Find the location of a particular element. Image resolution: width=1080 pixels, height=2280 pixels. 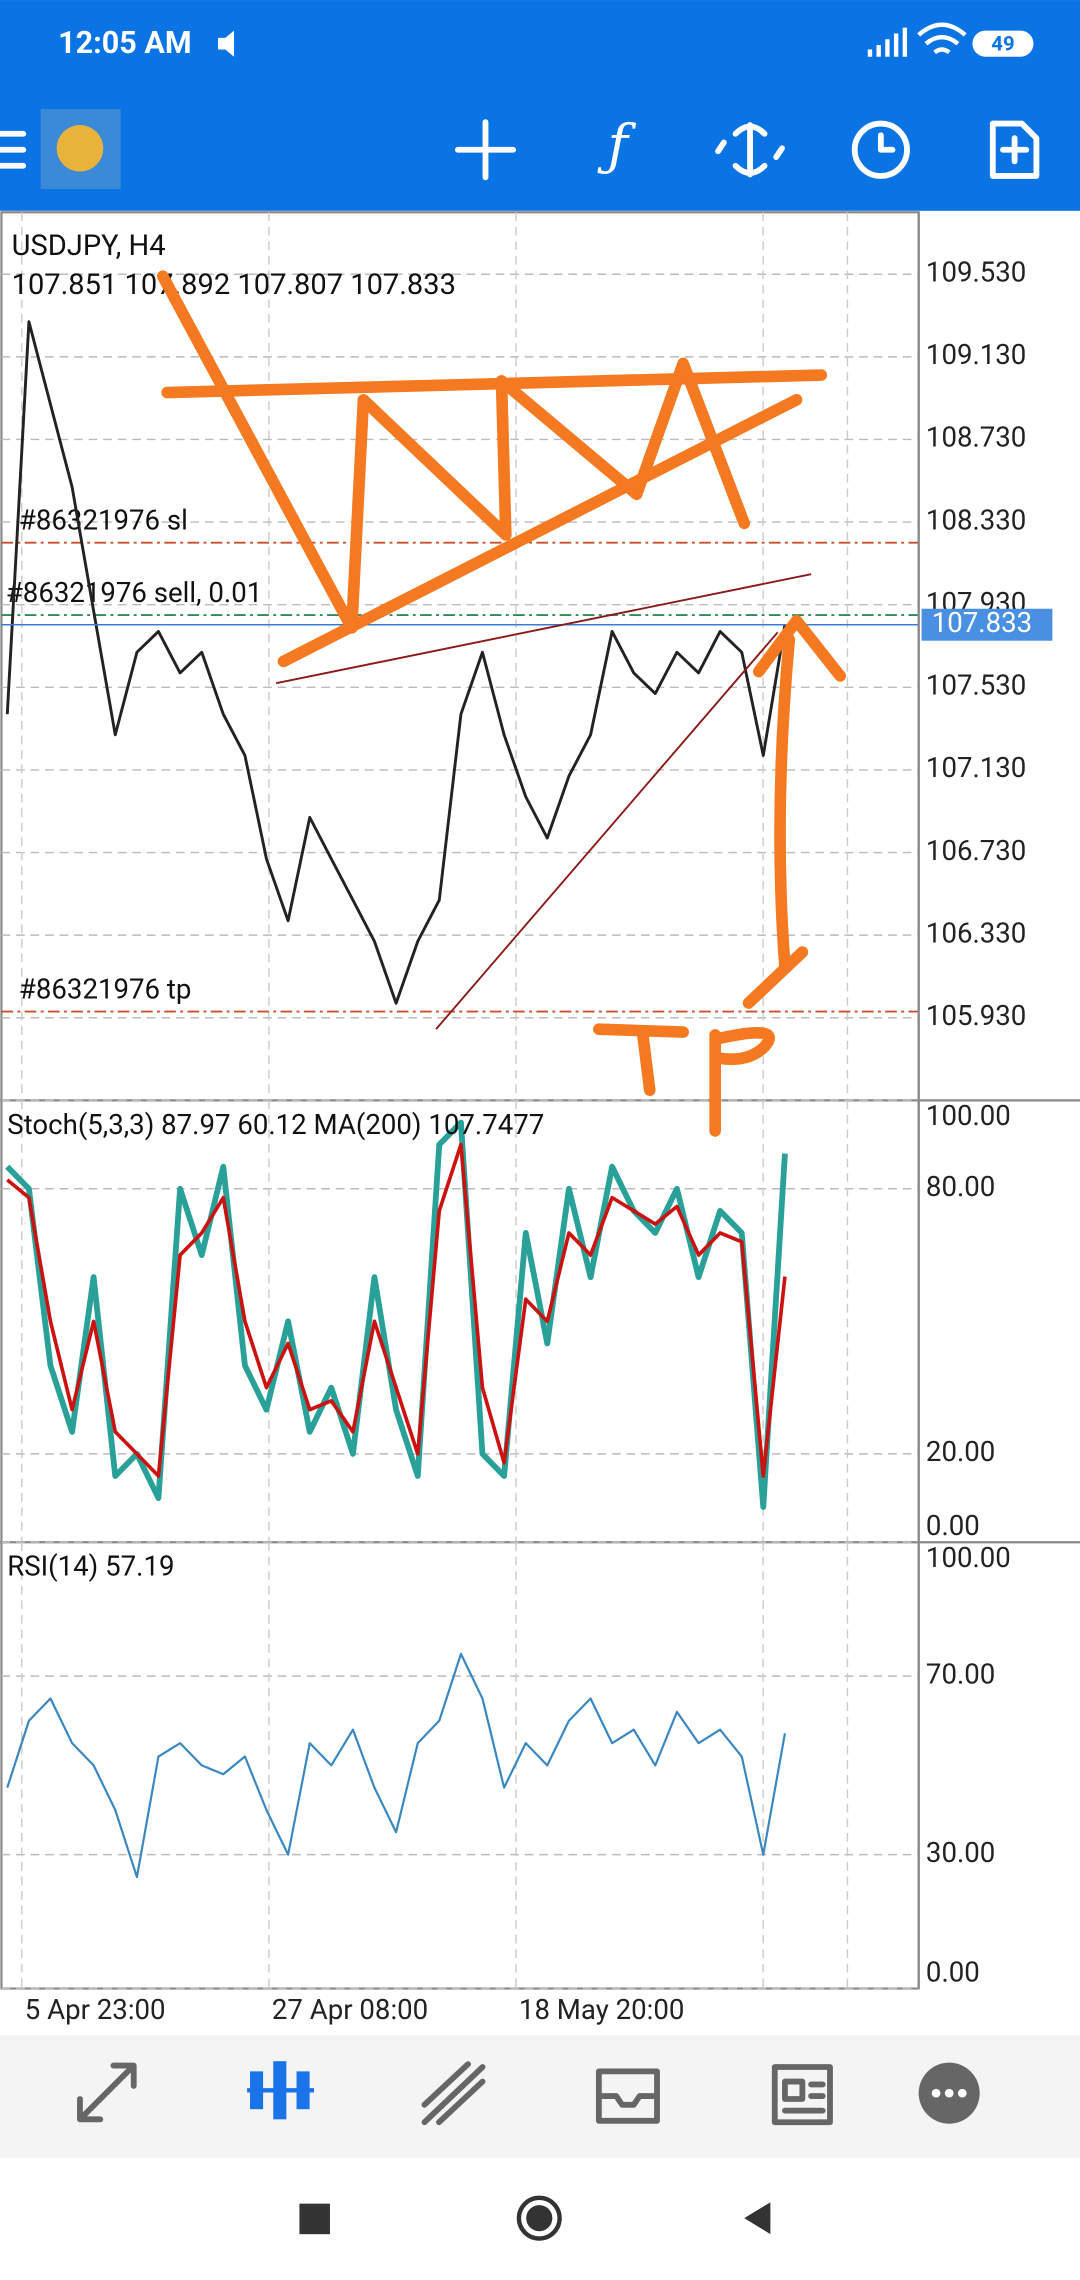

order-label: #86321976 sell, 0.01 is located at coordinates (134, 592).